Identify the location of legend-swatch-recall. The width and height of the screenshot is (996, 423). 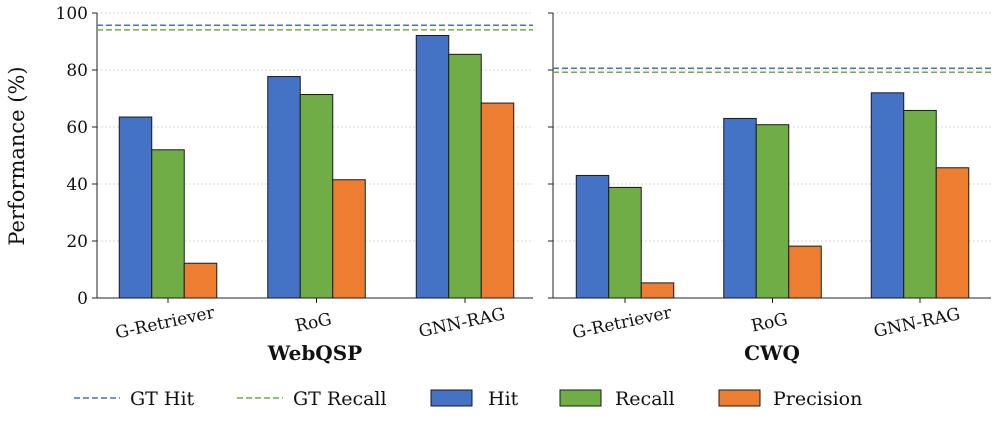
(580, 398).